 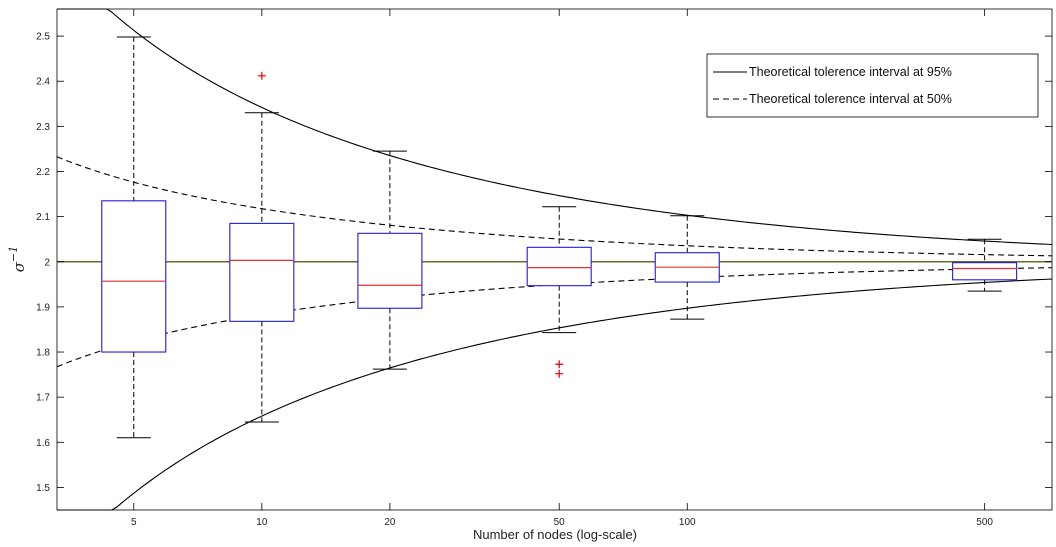 What do you see at coordinates (43, 127) in the screenshot?
I see `y-tick-label: 2.3` at bounding box center [43, 127].